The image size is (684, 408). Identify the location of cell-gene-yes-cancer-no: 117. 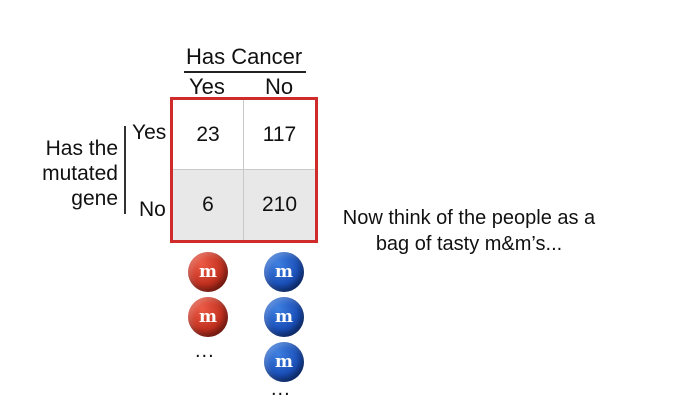
(279, 135).